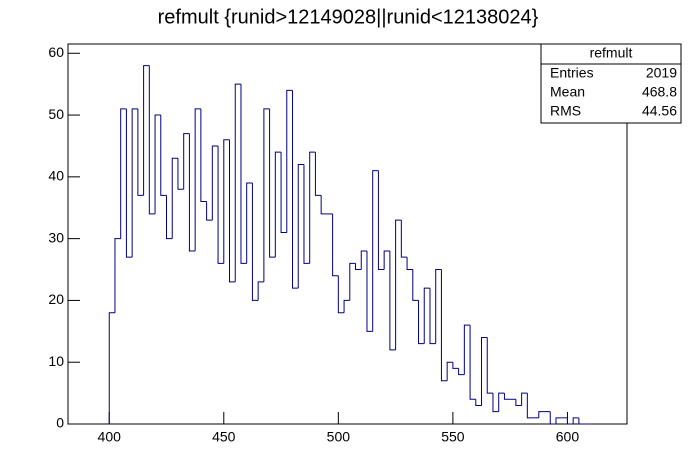 The height and width of the screenshot is (472, 696). I want to click on y-tick-label: 30, so click(56, 237).